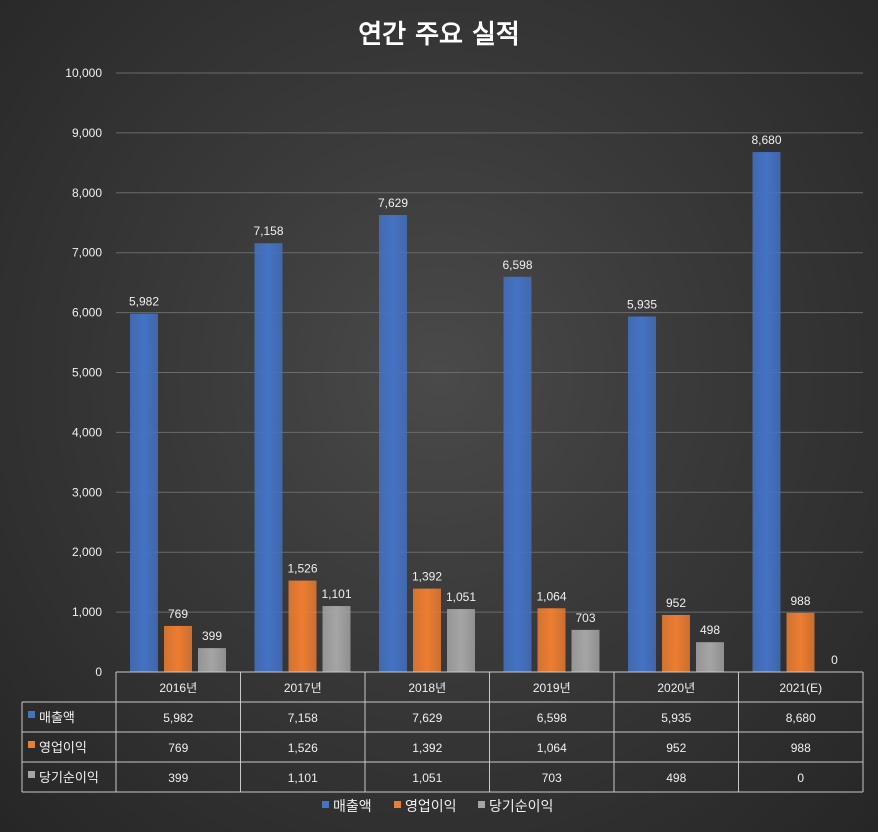  I want to click on table-cell: 988, so click(801, 748).